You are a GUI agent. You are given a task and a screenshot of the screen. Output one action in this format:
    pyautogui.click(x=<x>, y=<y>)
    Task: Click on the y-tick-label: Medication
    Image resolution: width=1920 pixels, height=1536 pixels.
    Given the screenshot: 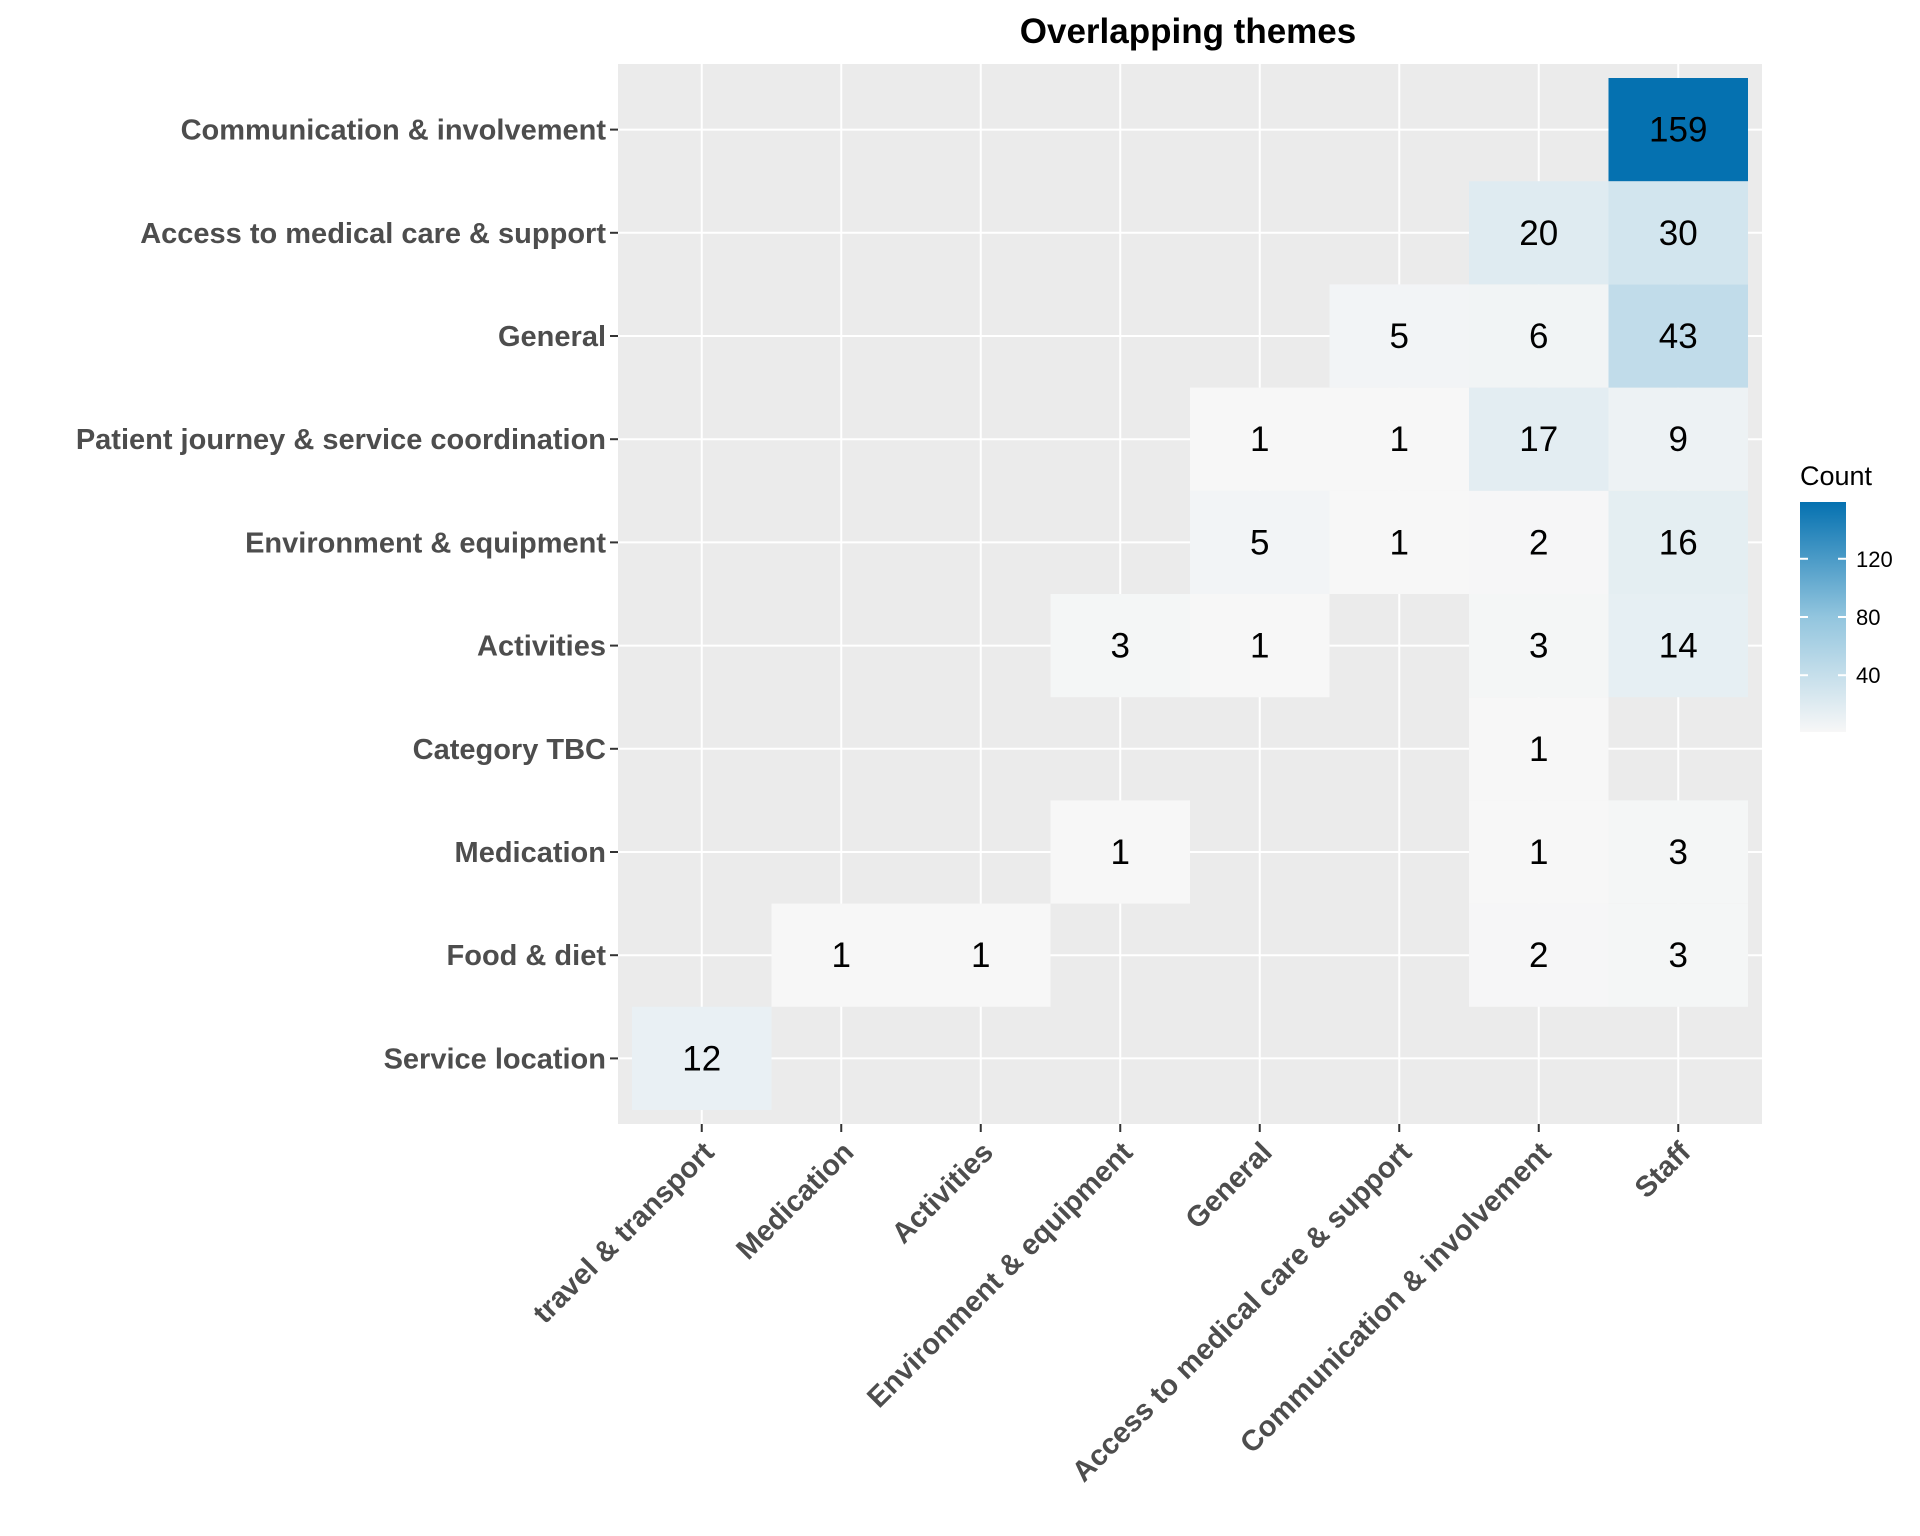 What is the action you would take?
    pyautogui.click(x=530, y=853)
    